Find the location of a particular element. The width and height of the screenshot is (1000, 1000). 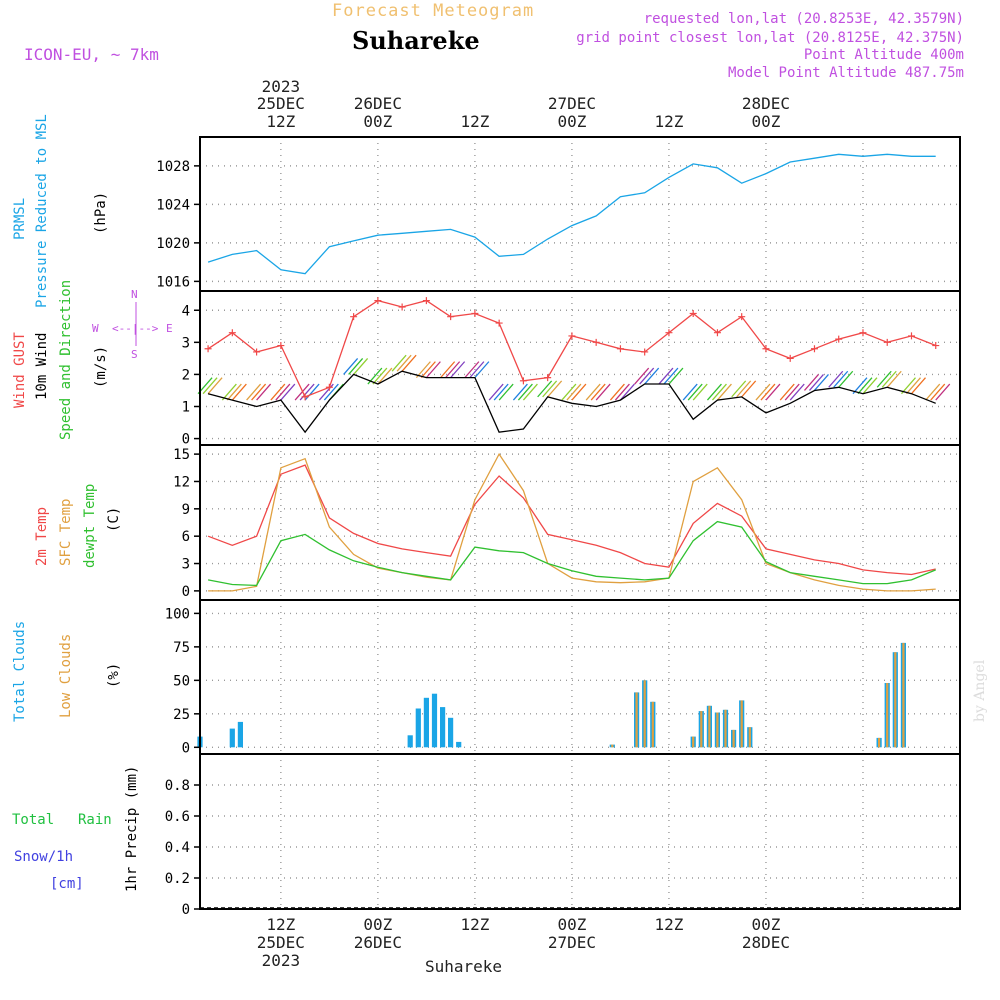

compass-rose: N W <--|--> E S is located at coordinates (132, 324).